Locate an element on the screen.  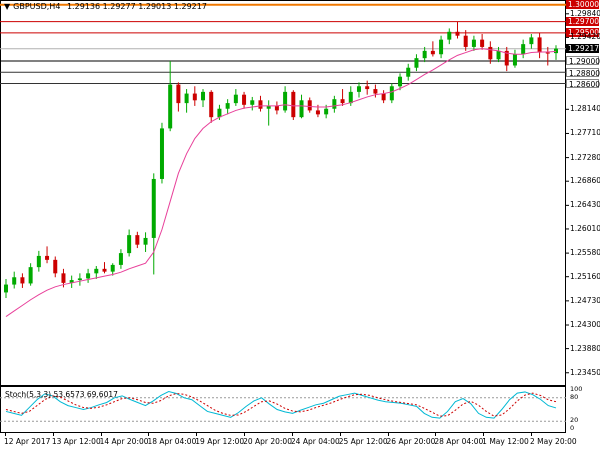
price-tick-label: 1.24730 is located at coordinates (585, 300).